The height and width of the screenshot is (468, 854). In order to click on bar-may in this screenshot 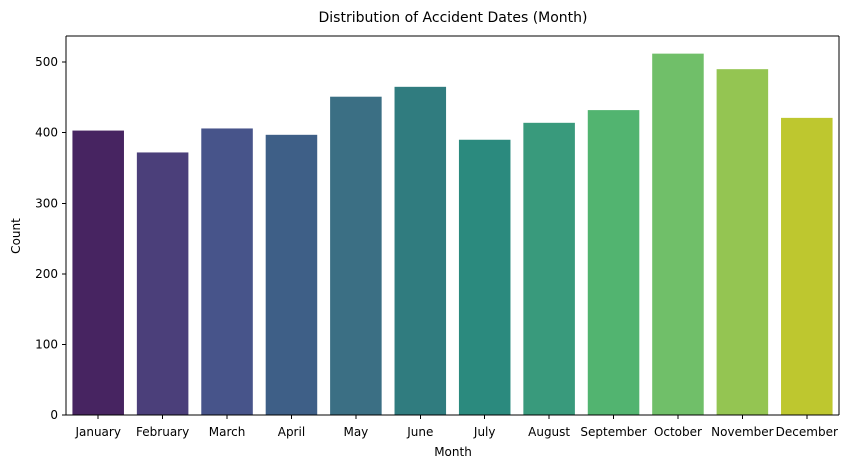, I will do `click(356, 255)`.